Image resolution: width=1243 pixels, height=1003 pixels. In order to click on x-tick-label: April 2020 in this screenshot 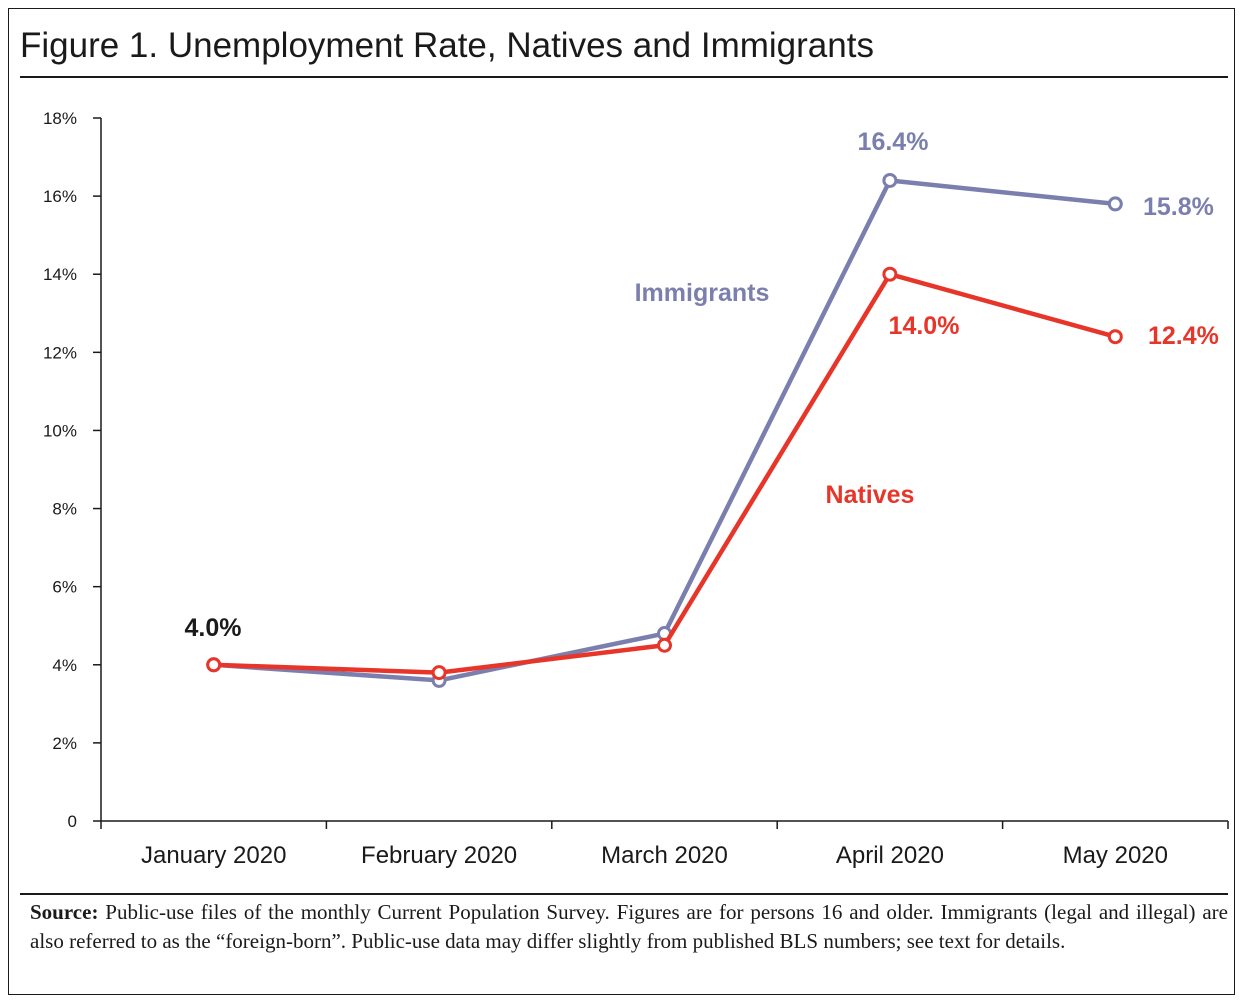, I will do `click(890, 855)`.